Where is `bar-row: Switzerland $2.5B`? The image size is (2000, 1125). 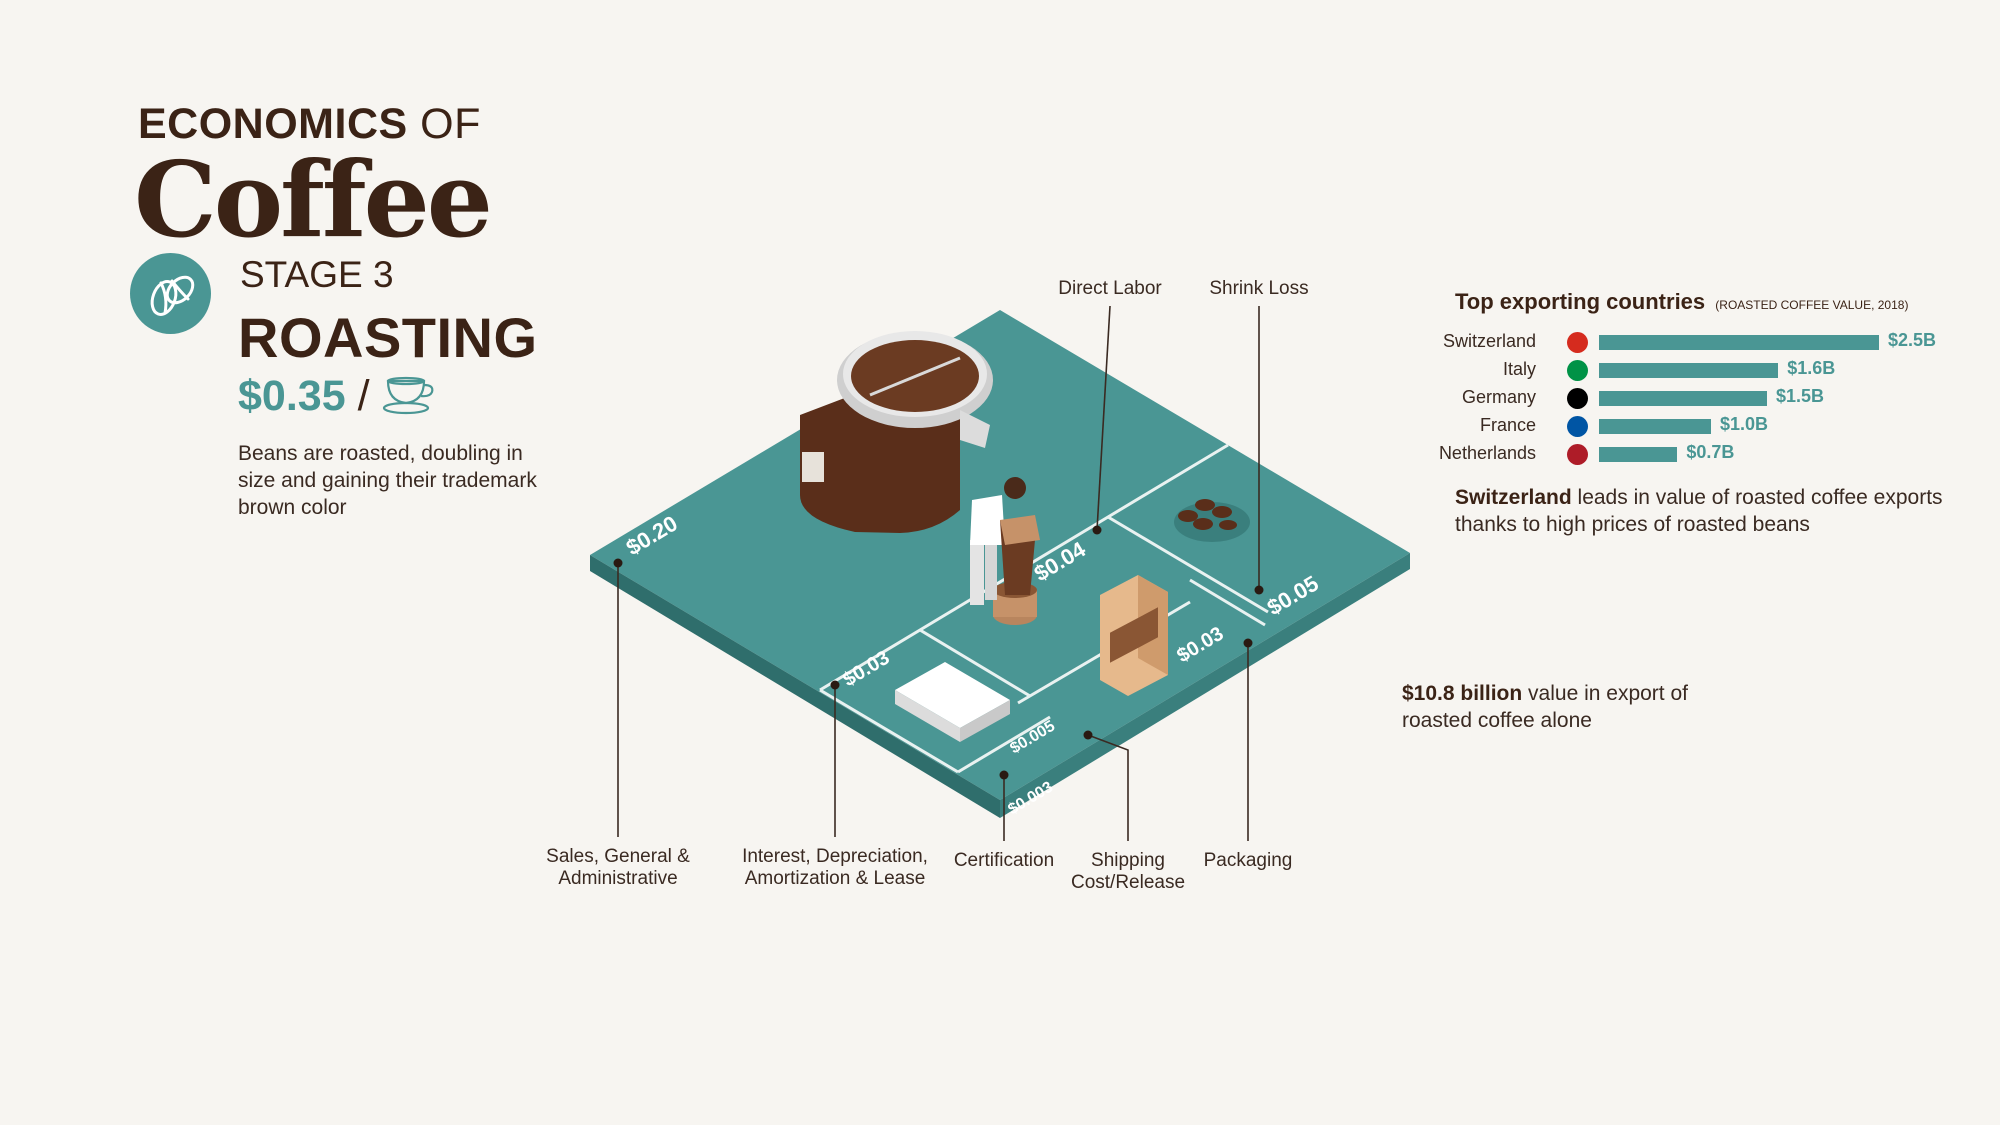 bar-row: Switzerland $2.5B is located at coordinates (1660, 343).